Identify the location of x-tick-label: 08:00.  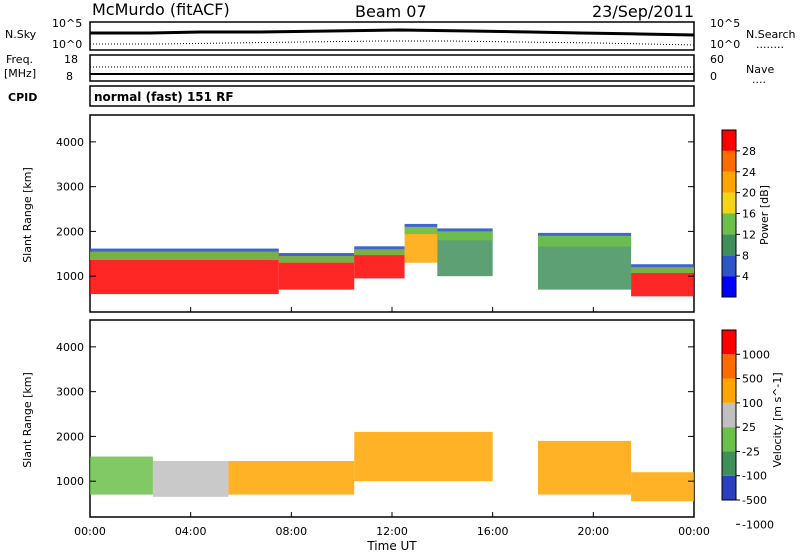
(291, 531).